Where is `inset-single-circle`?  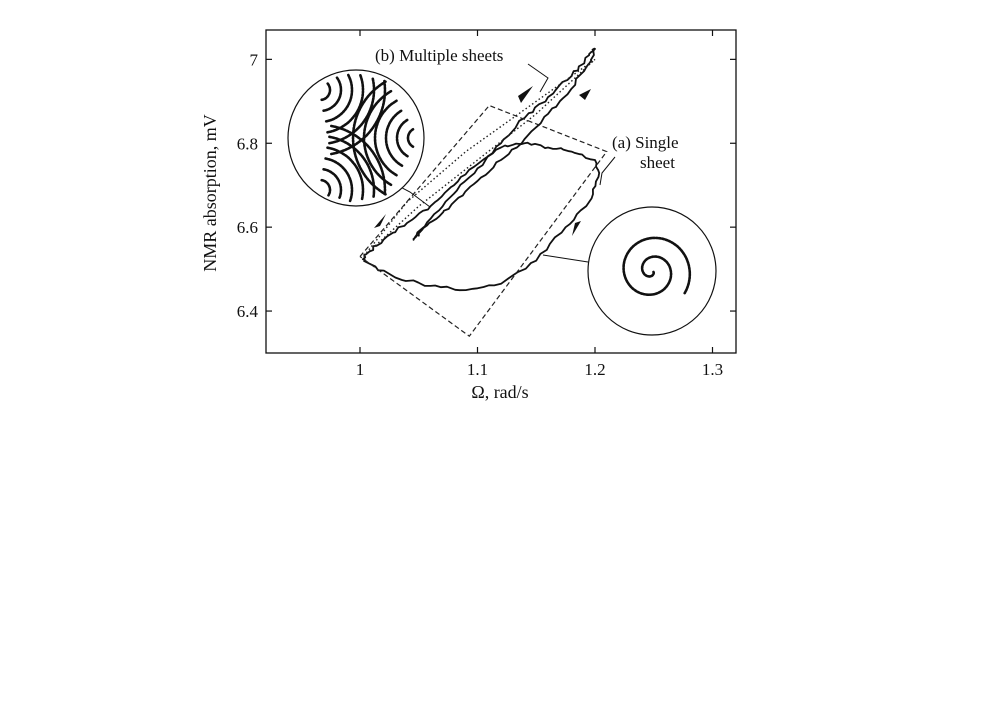 inset-single-circle is located at coordinates (652, 271).